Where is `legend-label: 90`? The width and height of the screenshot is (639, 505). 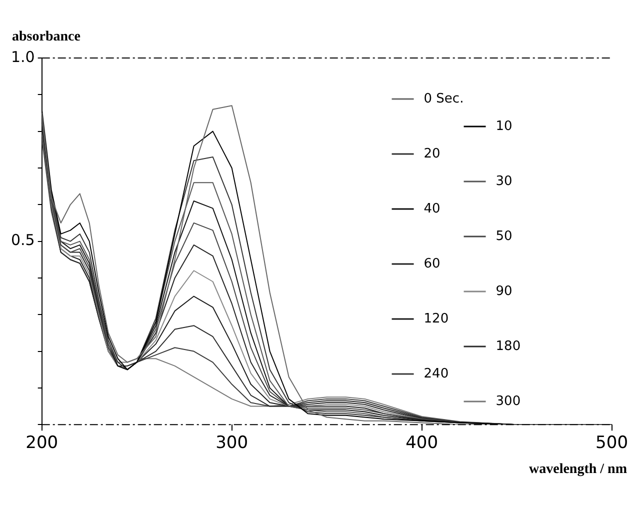
legend-label: 90 is located at coordinates (504, 291).